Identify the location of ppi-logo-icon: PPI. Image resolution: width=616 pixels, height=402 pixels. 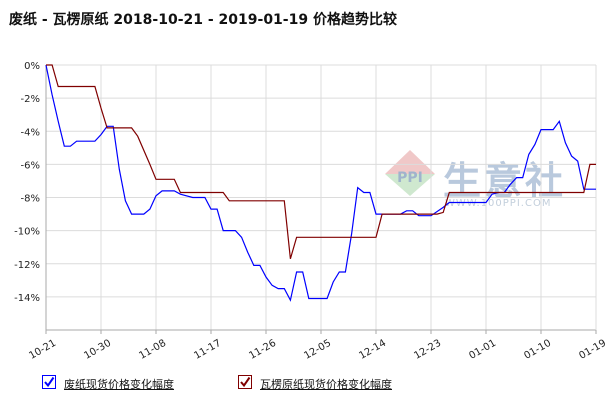
(410, 173).